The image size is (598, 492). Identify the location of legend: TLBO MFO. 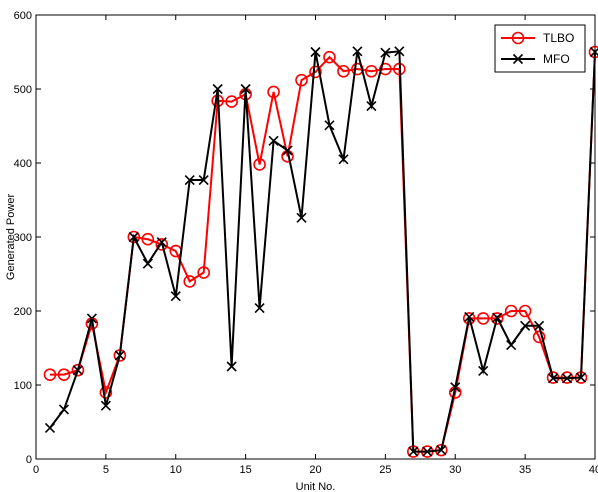
(540, 48).